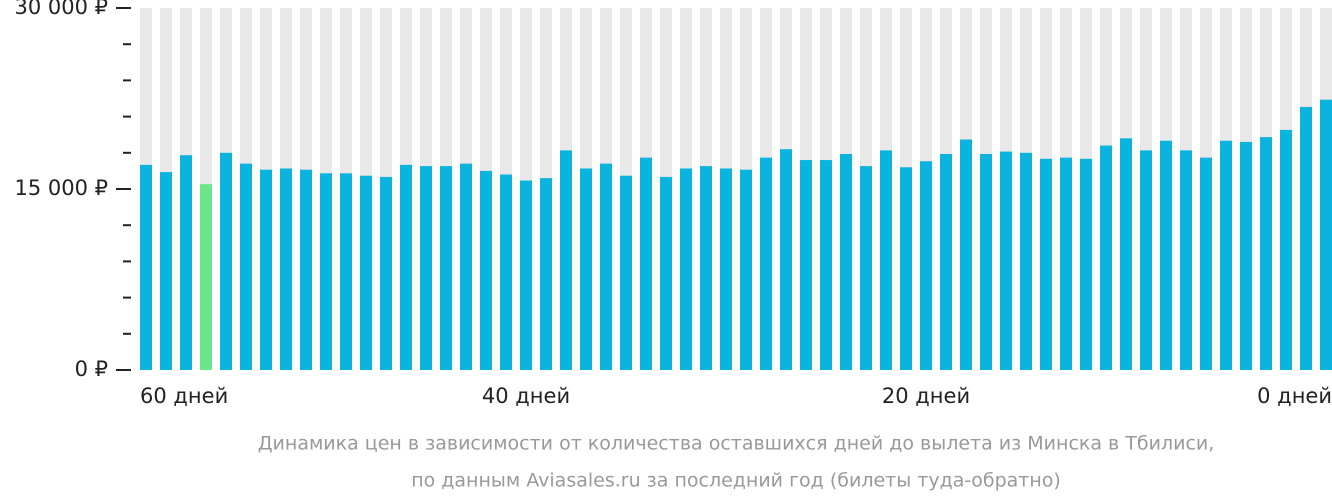 This screenshot has height=502, width=1332. What do you see at coordinates (1294, 396) in the screenshot?
I see `x-tick-label: 0 дней` at bounding box center [1294, 396].